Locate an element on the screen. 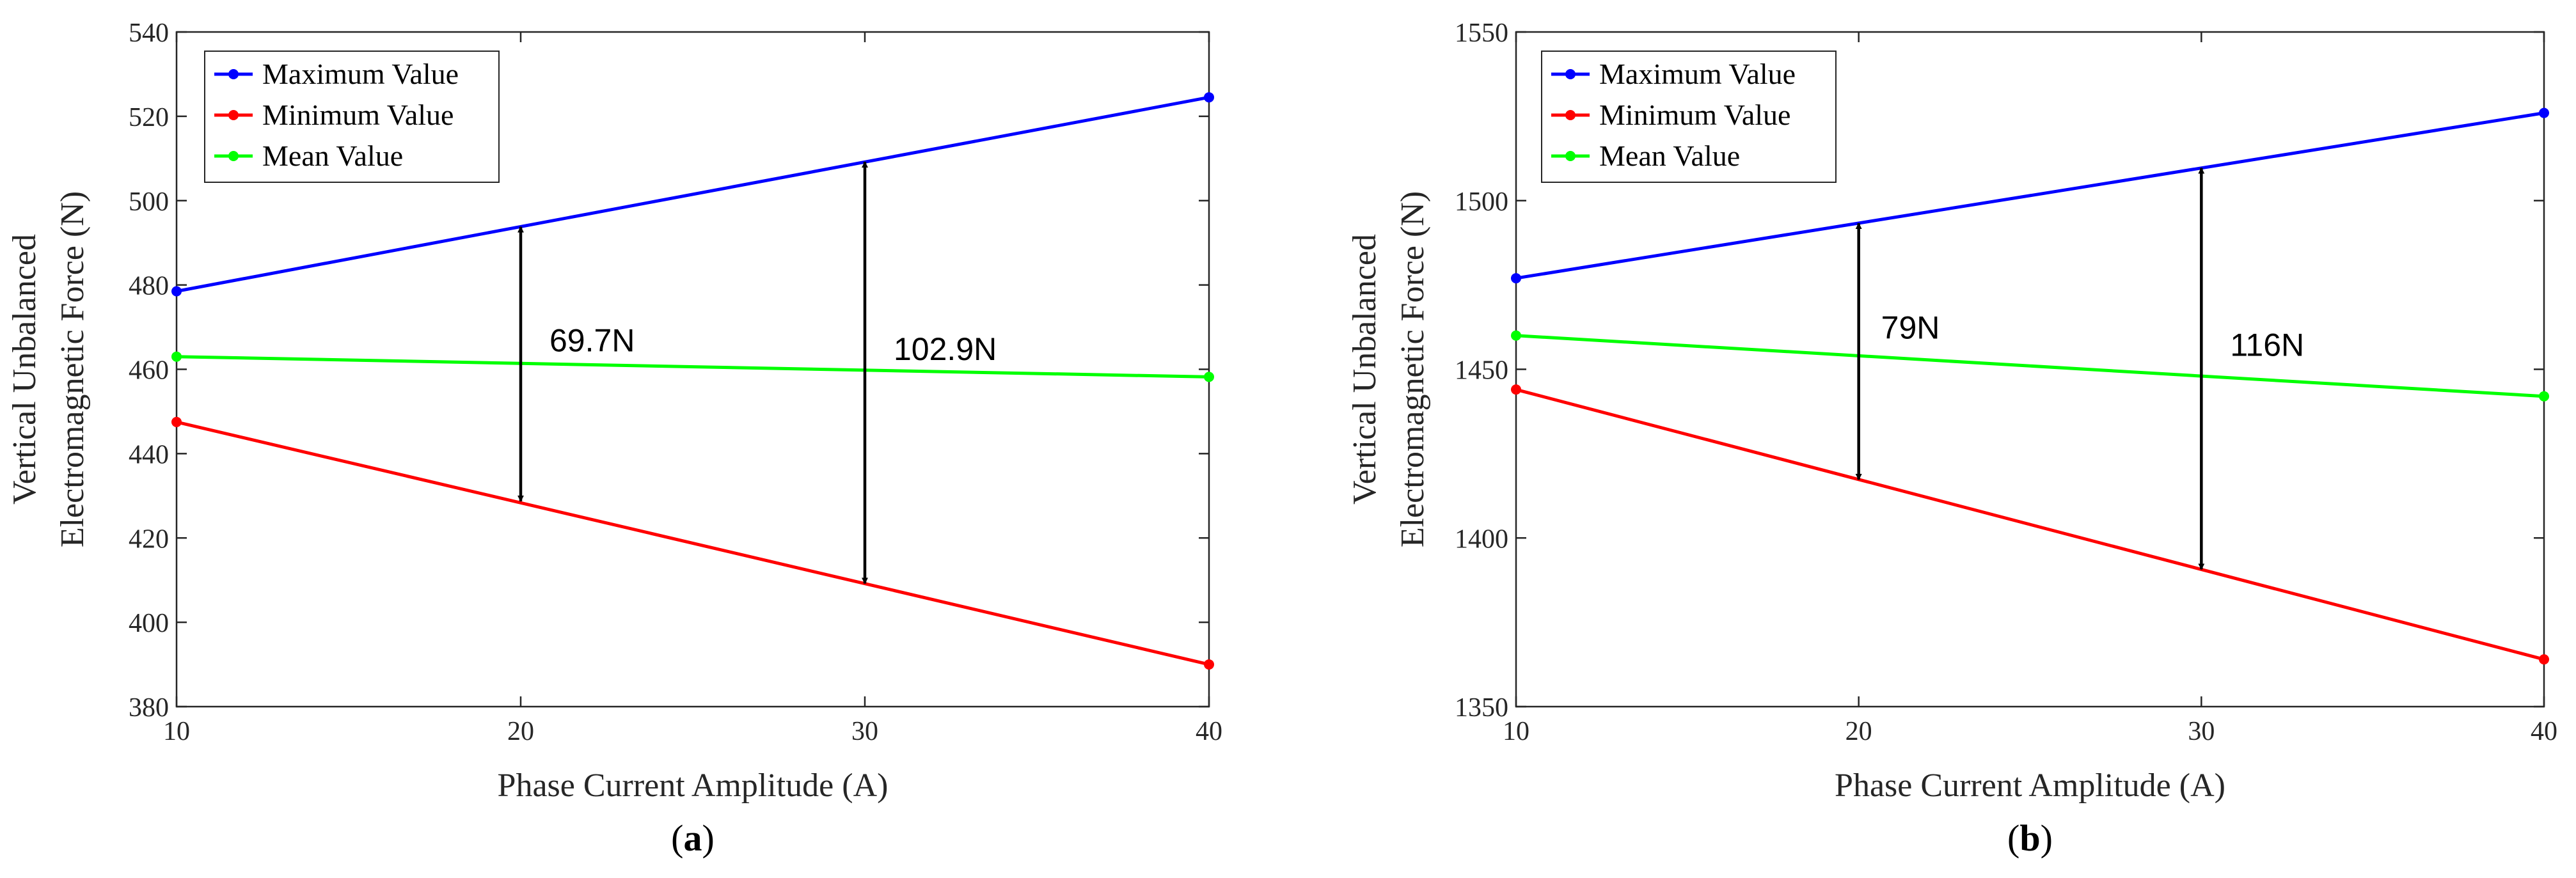  range-annotation-label: 102.9N is located at coordinates (945, 349).